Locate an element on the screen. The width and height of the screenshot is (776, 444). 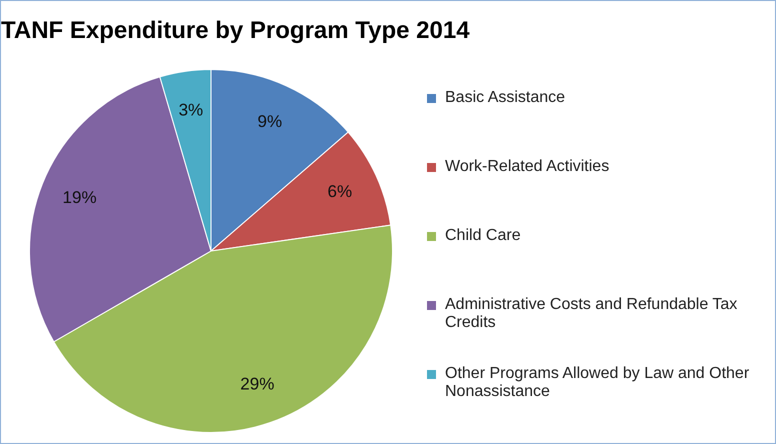
legend-label: Administrative Costs and Refundable Tax Credits is located at coordinates (591, 314).